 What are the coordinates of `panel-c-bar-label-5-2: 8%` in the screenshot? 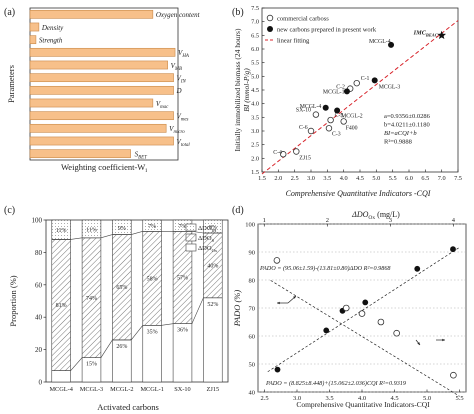 It's located at (213, 228).